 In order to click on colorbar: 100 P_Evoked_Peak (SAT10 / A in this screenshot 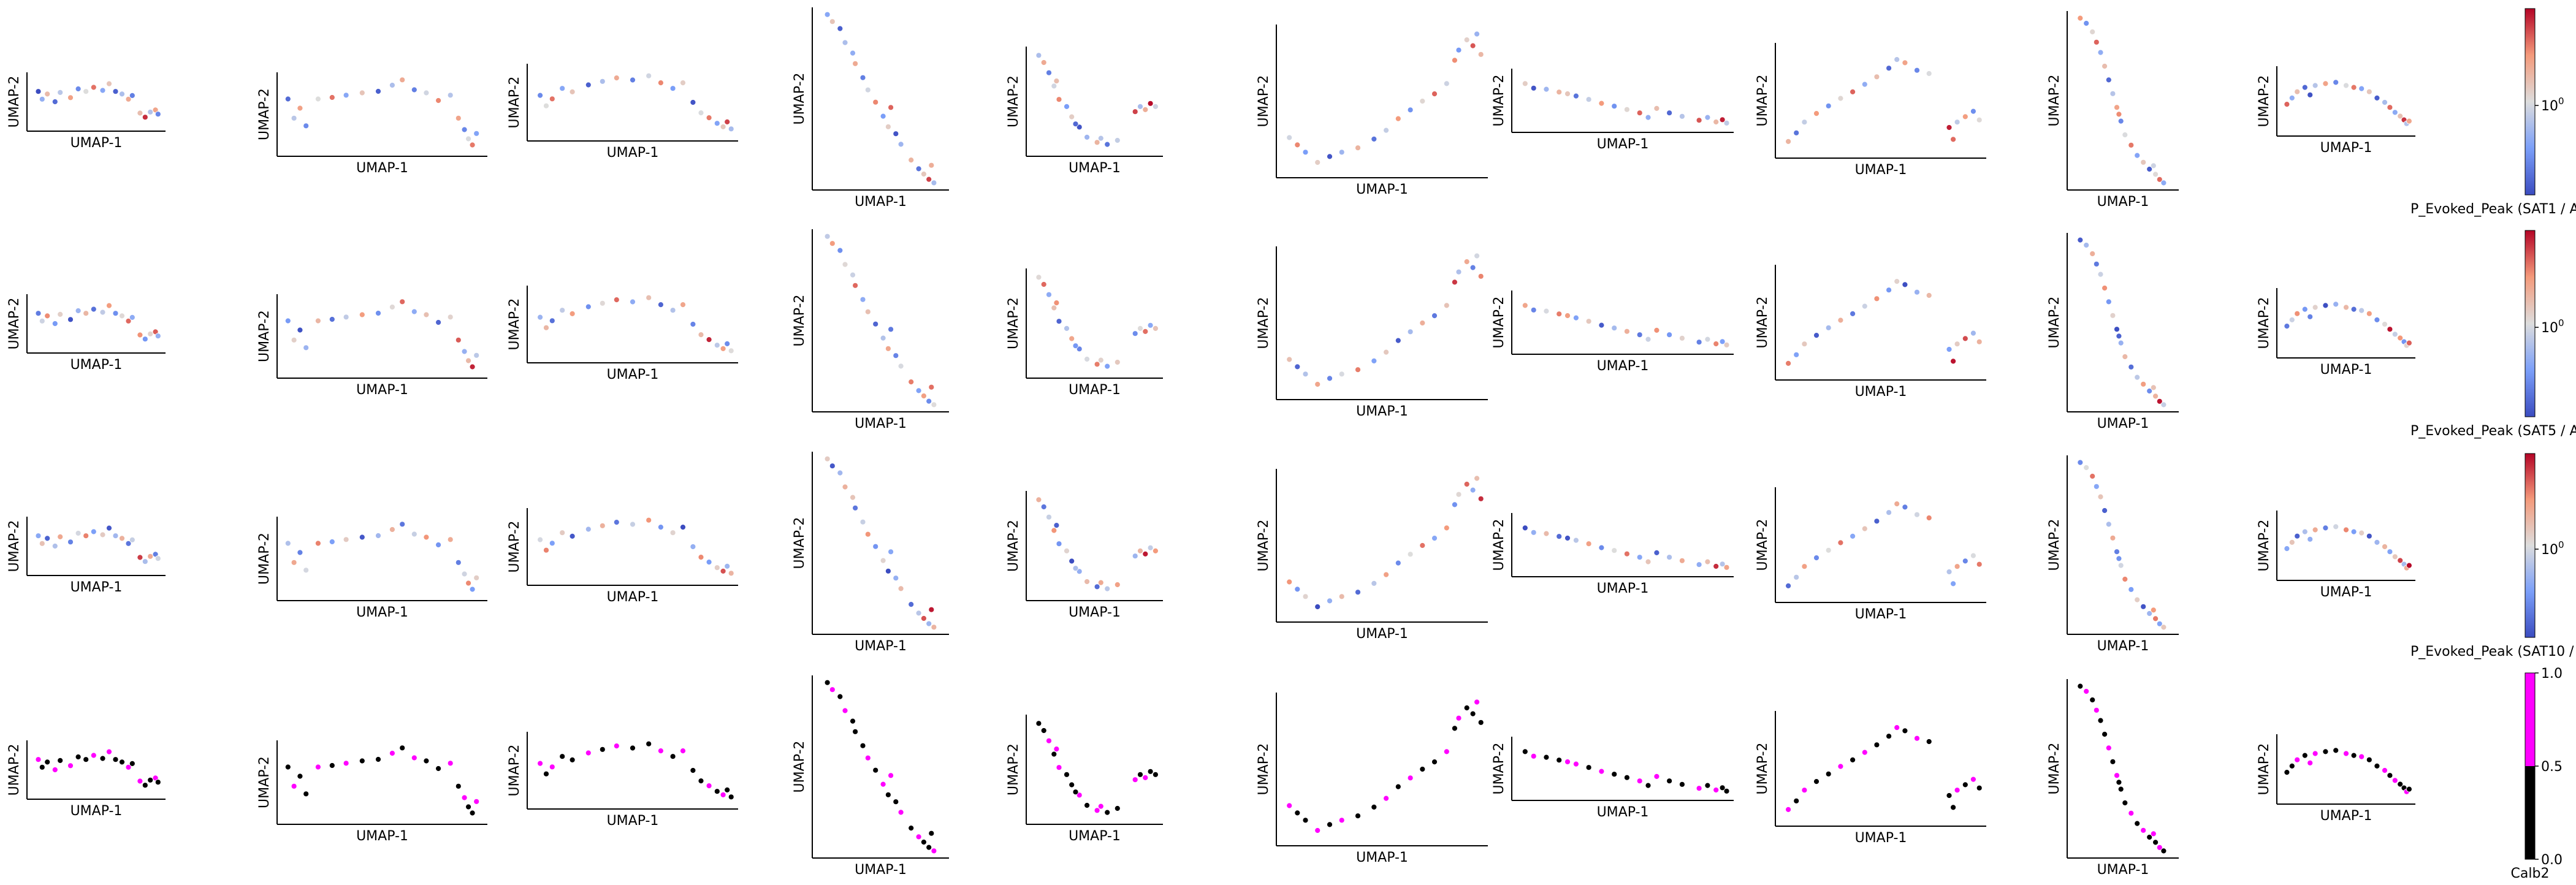, I will do `click(2493, 556)`.